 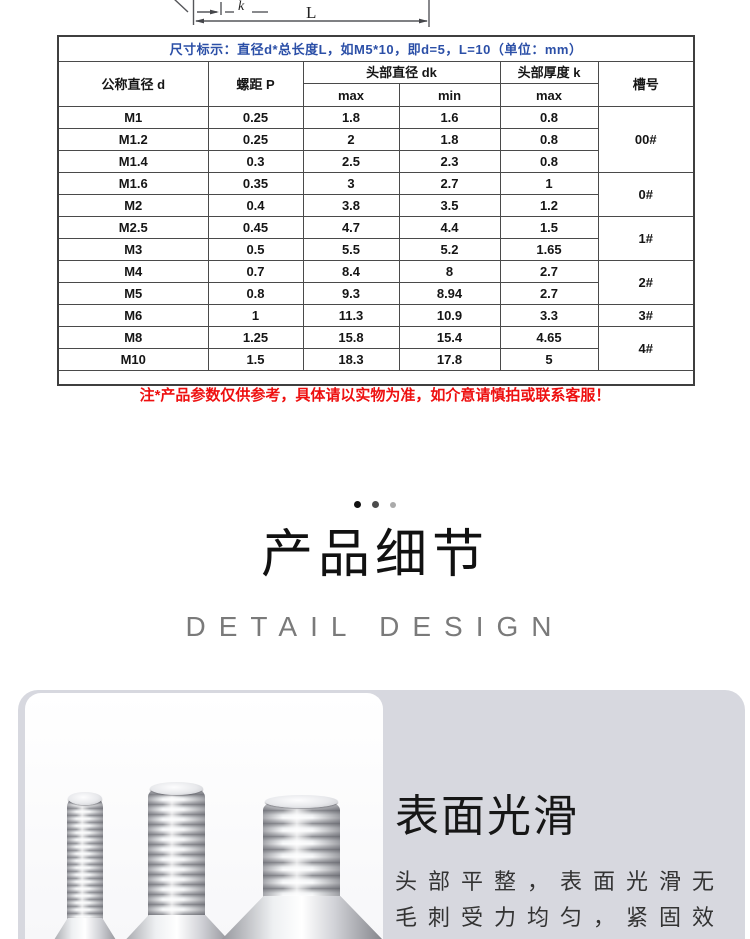 What do you see at coordinates (351, 293) in the screenshot?
I see `spec-cell: 9.3` at bounding box center [351, 293].